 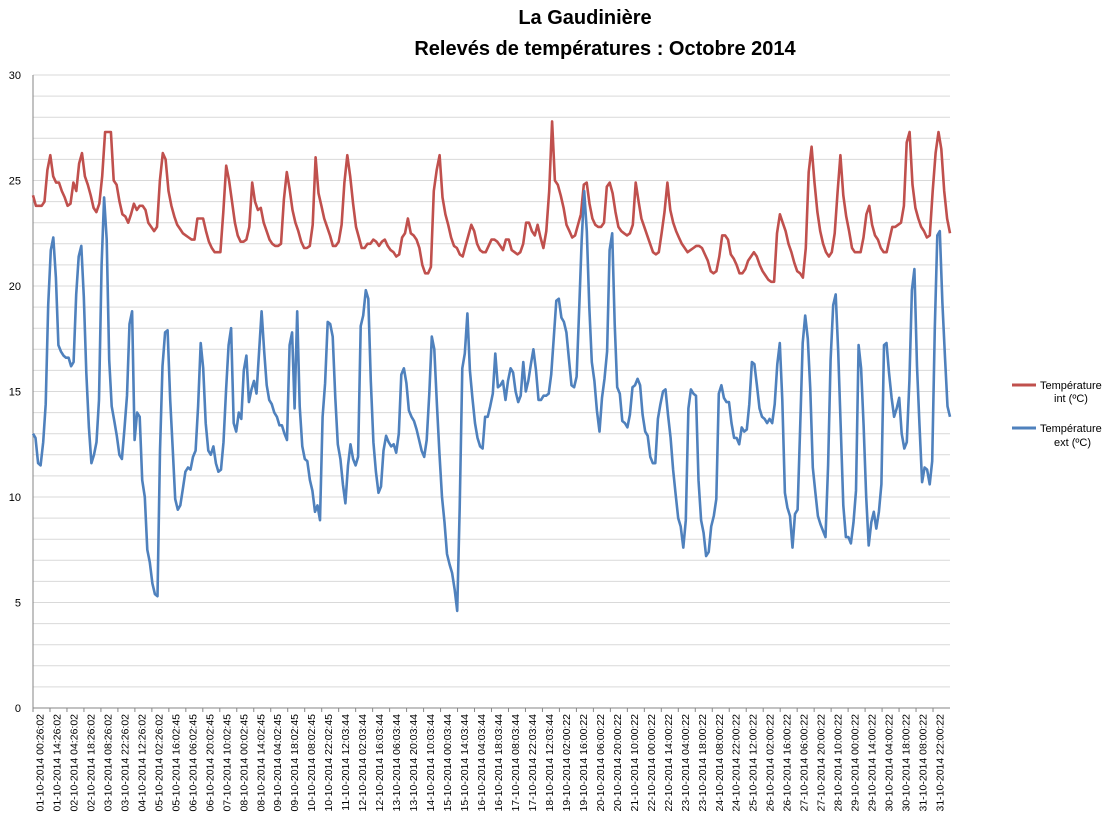 I want to click on x-tick-label: 11-10-2014 12:03:44, so click(x=346, y=762).